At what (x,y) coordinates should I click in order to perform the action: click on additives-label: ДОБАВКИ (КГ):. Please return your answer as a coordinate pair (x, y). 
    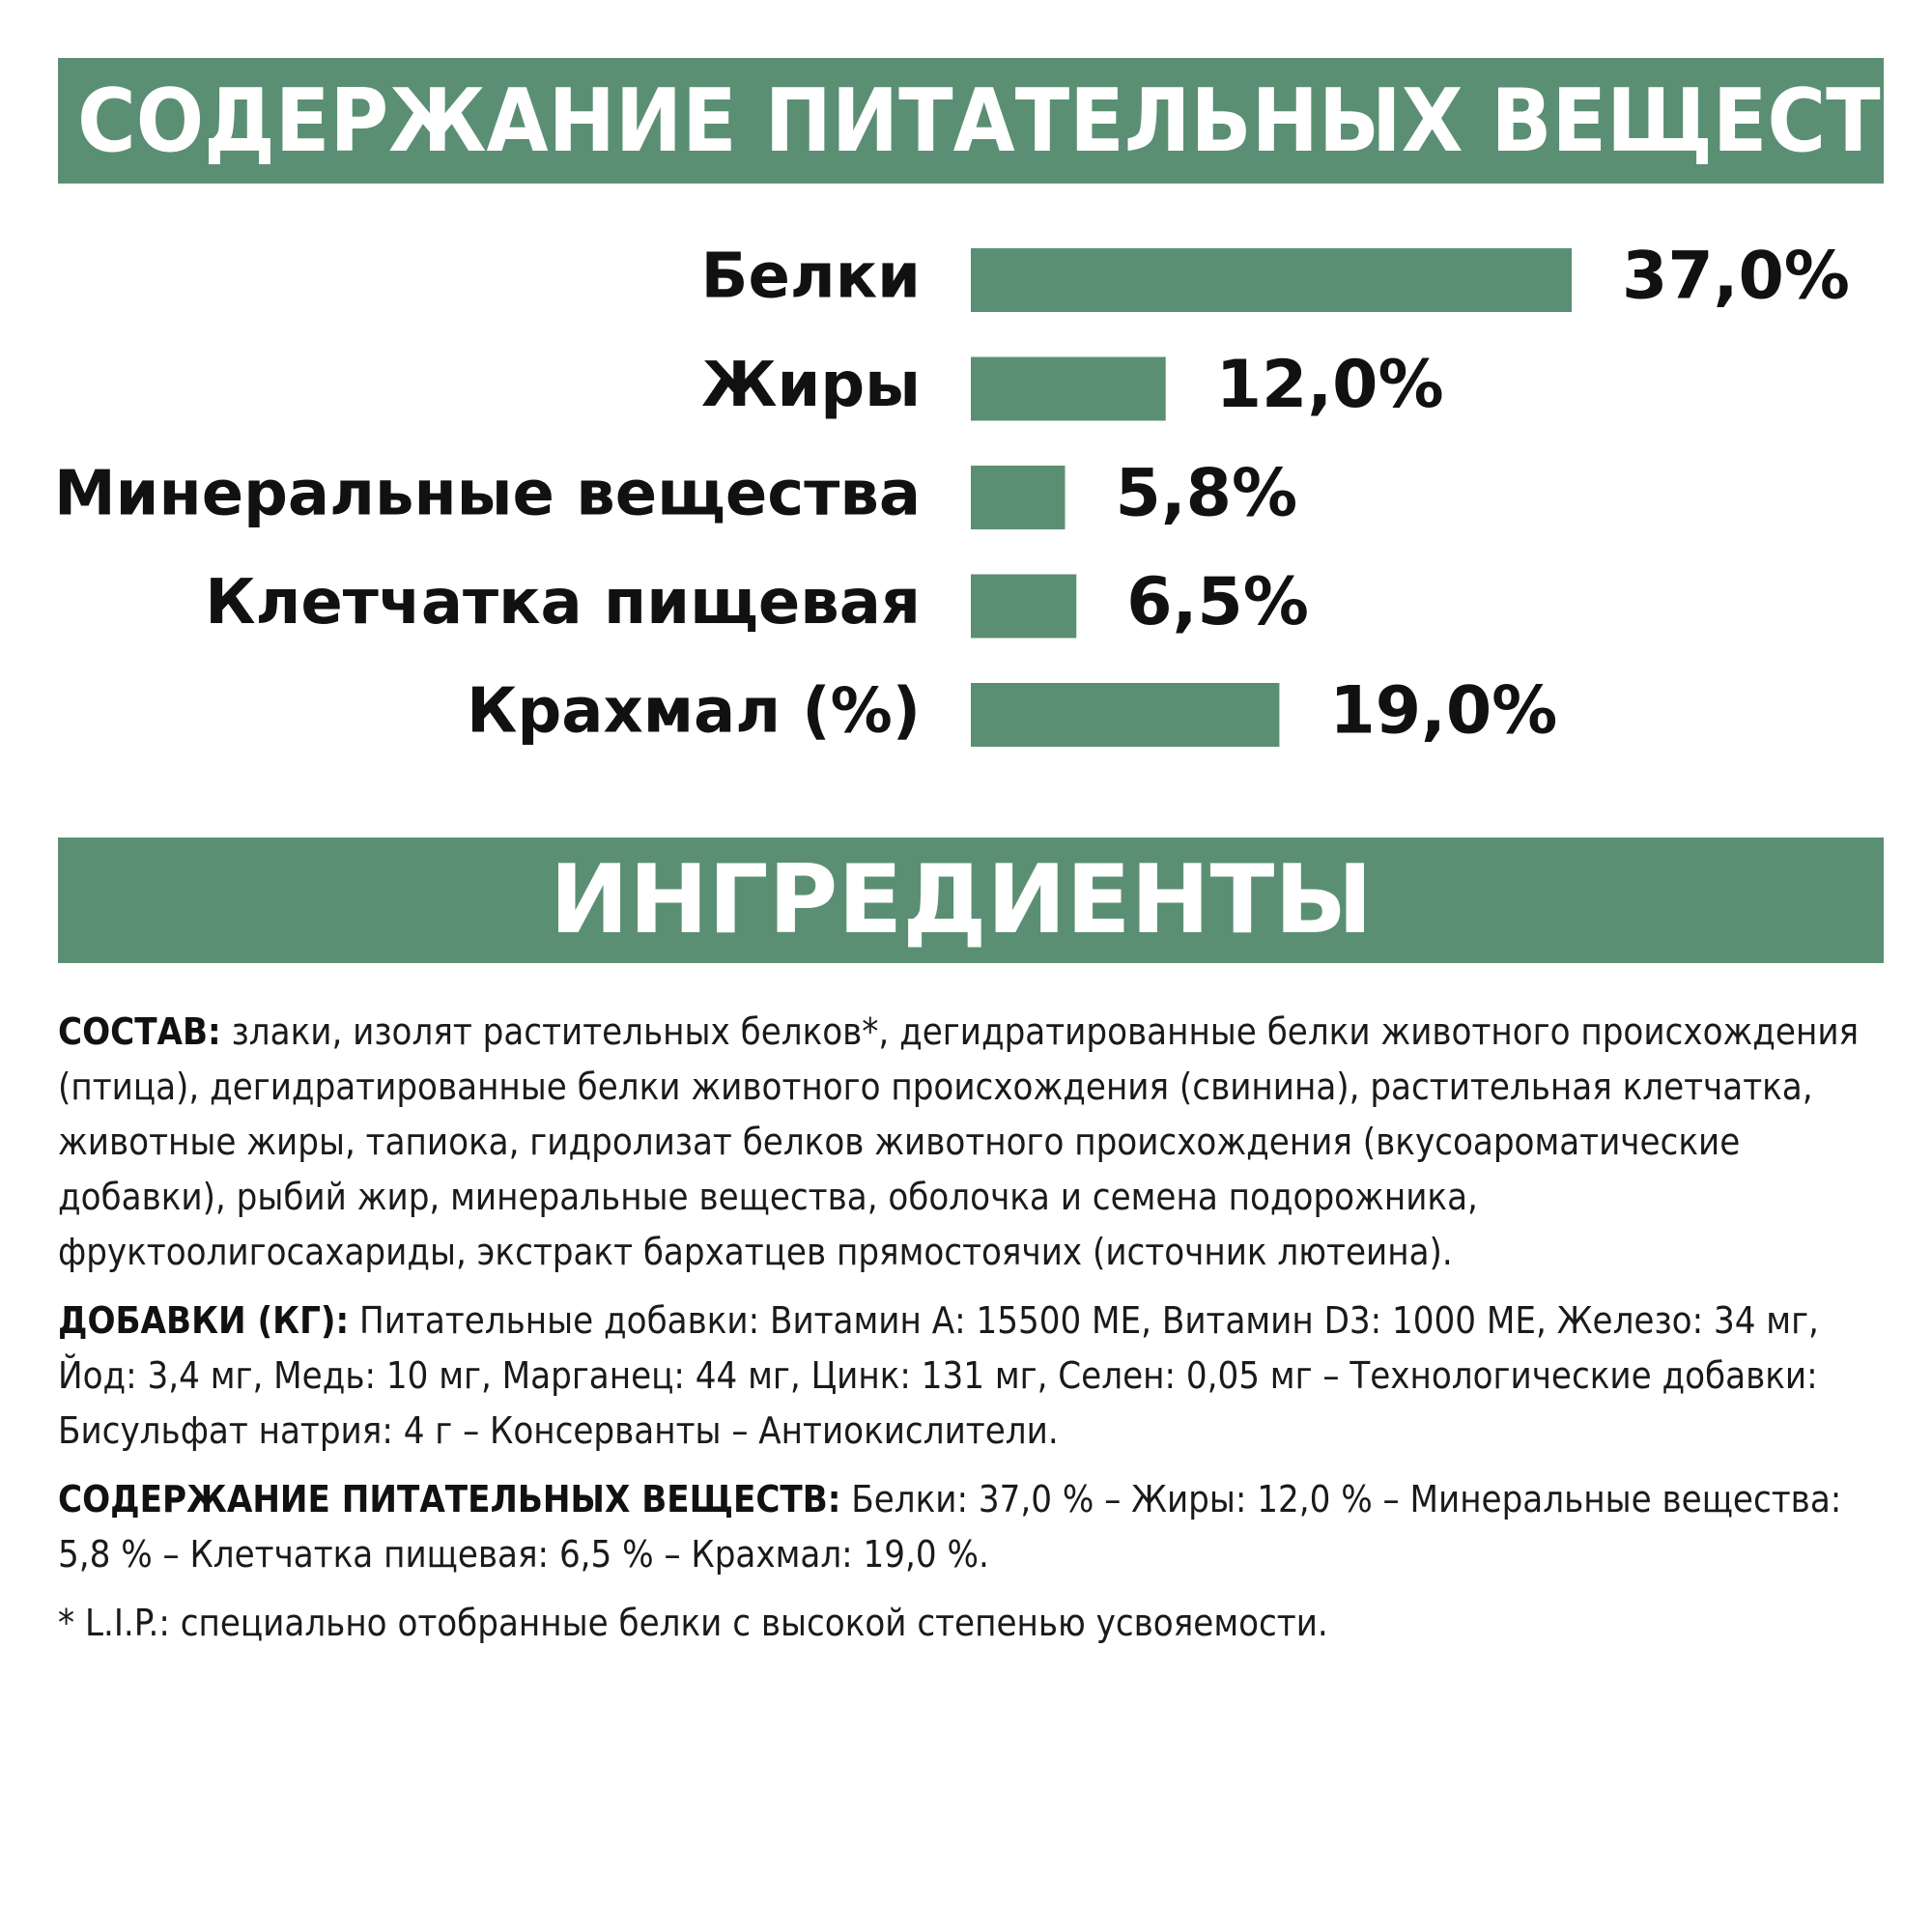
    Looking at the image, I should click on (204, 1320).